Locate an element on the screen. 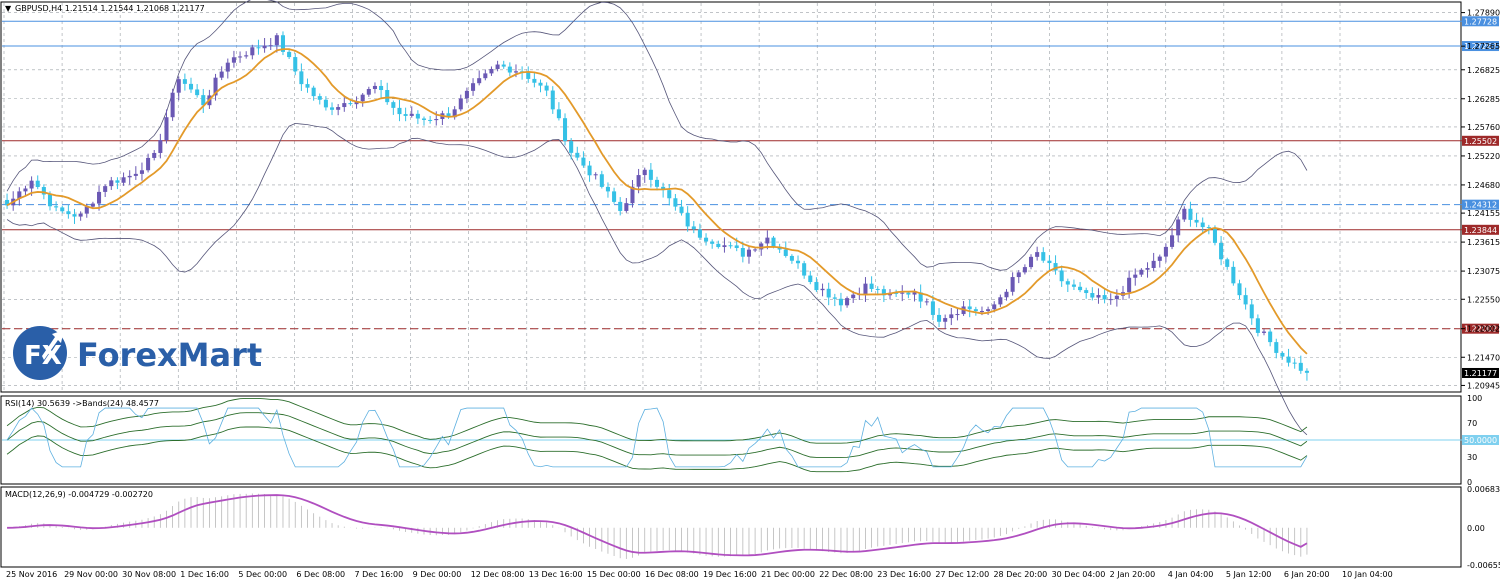 This screenshot has width=1500, height=585. price-tick-label: 1.23615 is located at coordinates (1483, 242).